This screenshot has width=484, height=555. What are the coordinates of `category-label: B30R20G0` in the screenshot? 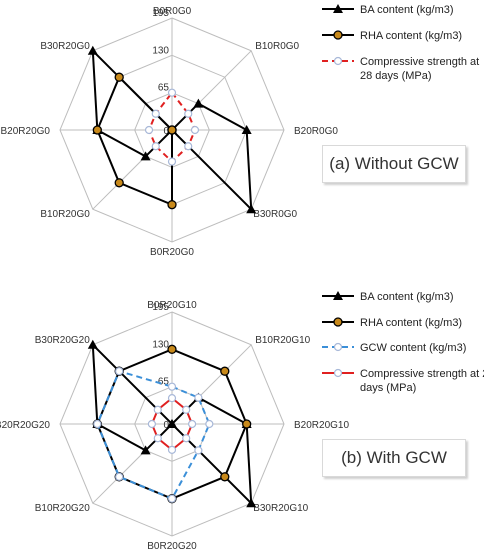 It's located at (65, 46).